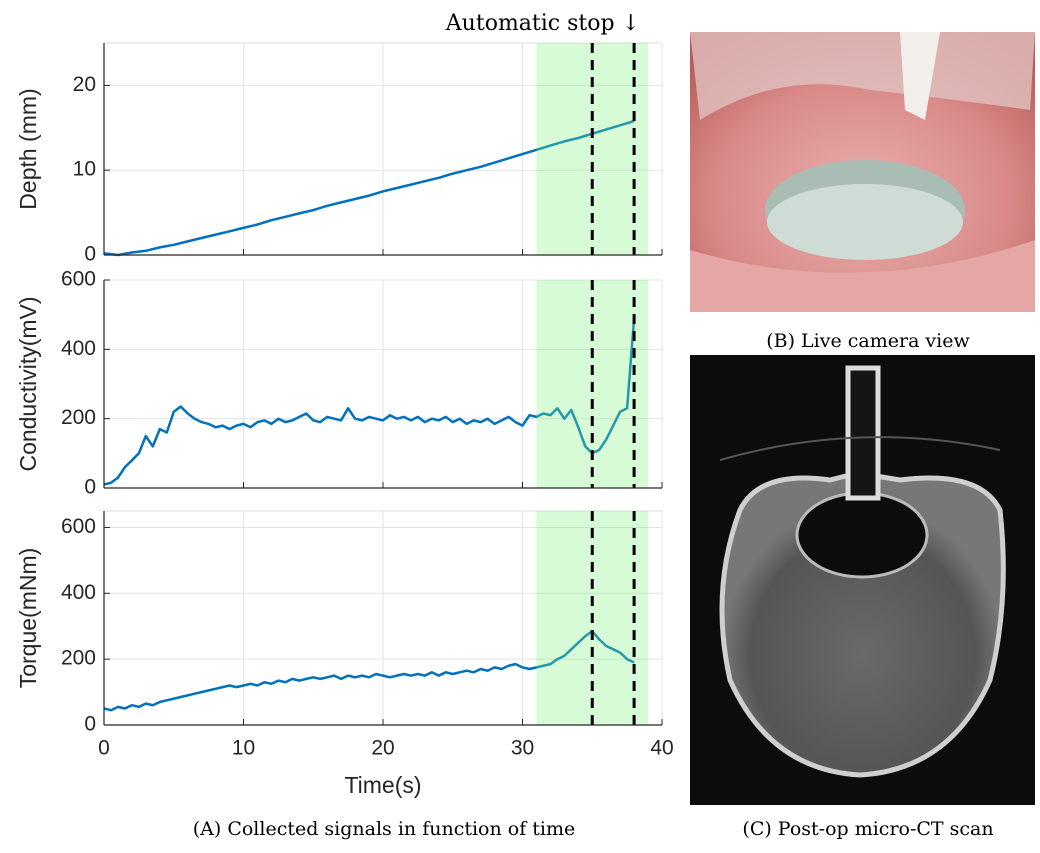  I want to click on annotation: Automatic stop ↓, so click(542, 23).